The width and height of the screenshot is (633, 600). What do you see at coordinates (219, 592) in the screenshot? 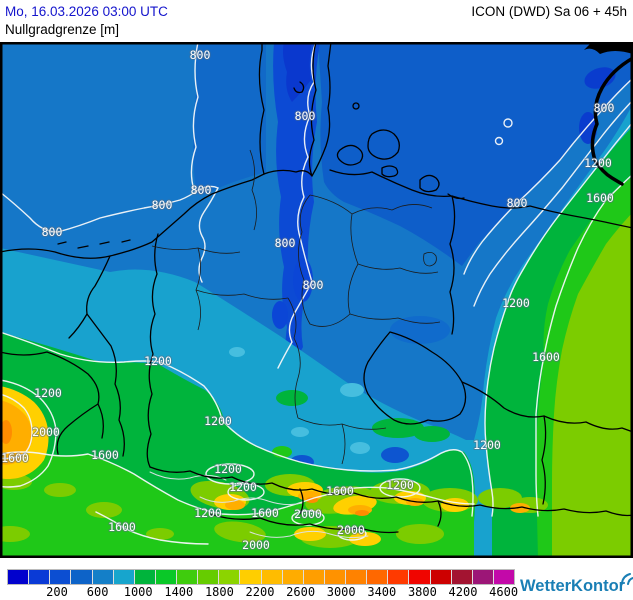
I see `legend-tick: 1800` at bounding box center [219, 592].